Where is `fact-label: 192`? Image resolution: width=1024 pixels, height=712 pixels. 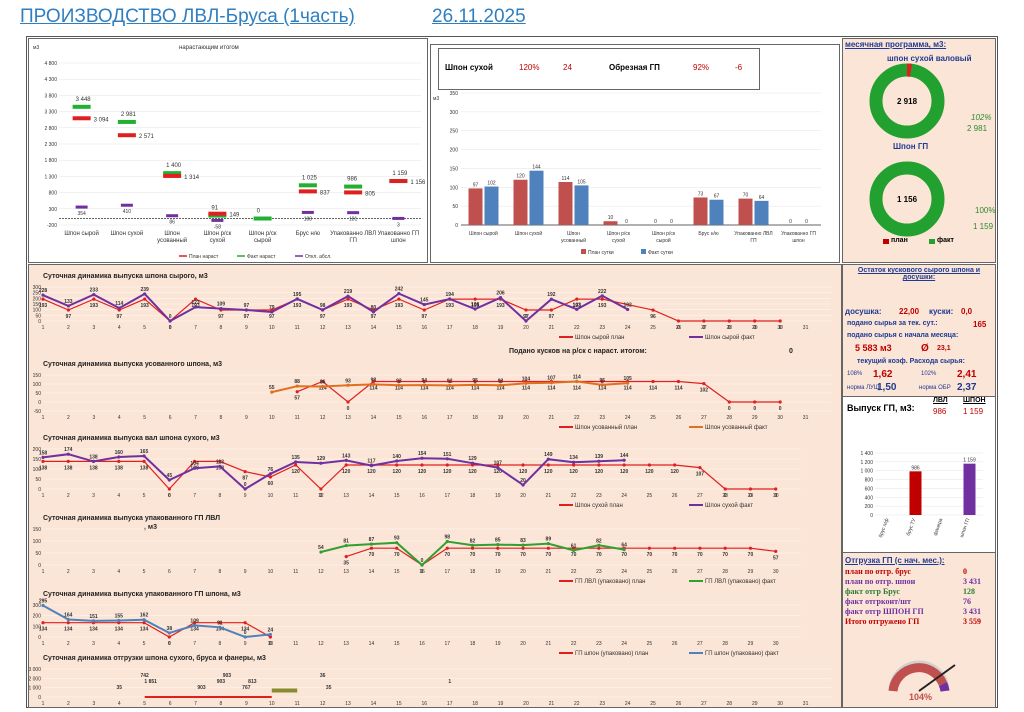
fact-label: 192 is located at coordinates (551, 295).